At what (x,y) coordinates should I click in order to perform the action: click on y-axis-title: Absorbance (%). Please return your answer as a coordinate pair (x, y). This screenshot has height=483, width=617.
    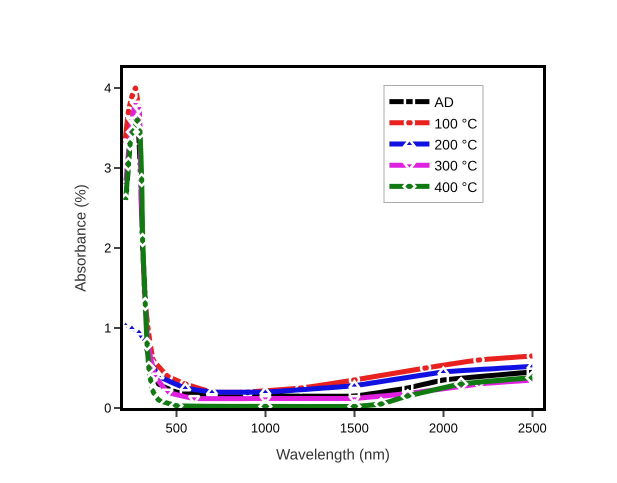
    Looking at the image, I should click on (81, 238).